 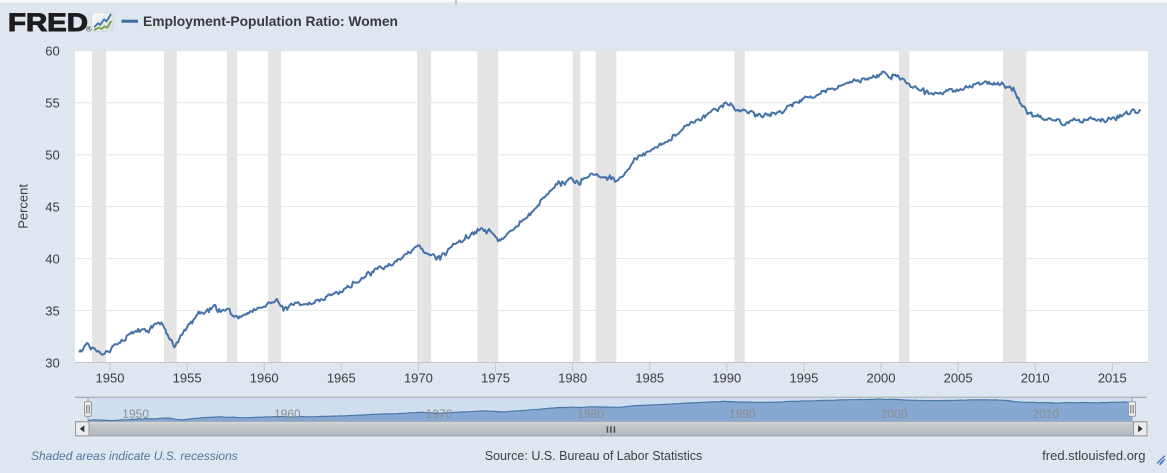 I want to click on svg-text: 1955, so click(x=187, y=377).